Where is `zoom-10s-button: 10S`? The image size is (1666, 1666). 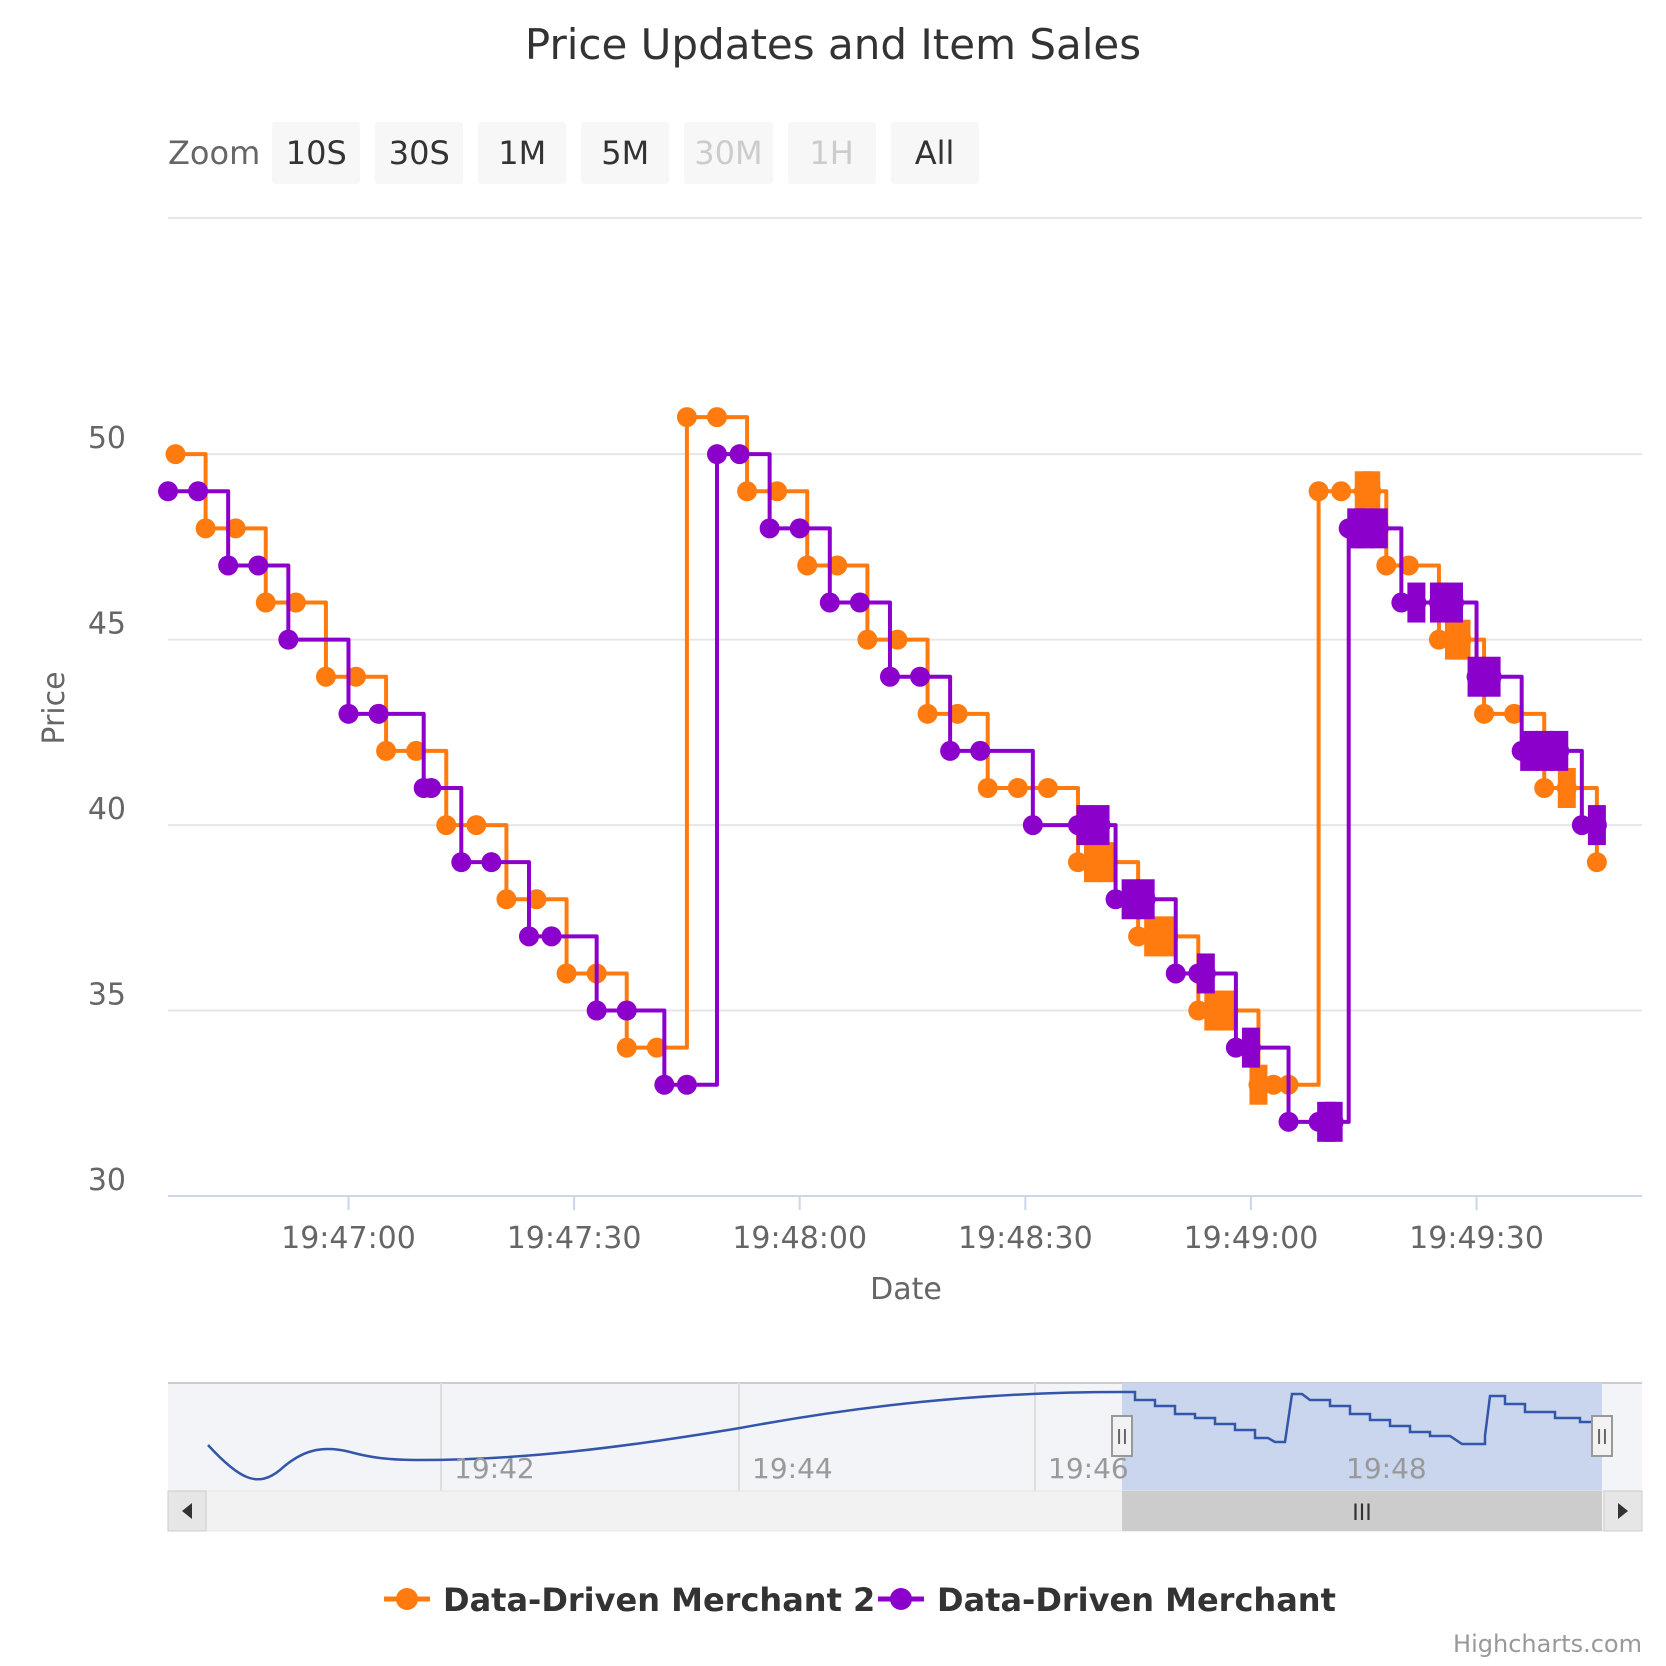 zoom-10s-button: 10S is located at coordinates (316, 153).